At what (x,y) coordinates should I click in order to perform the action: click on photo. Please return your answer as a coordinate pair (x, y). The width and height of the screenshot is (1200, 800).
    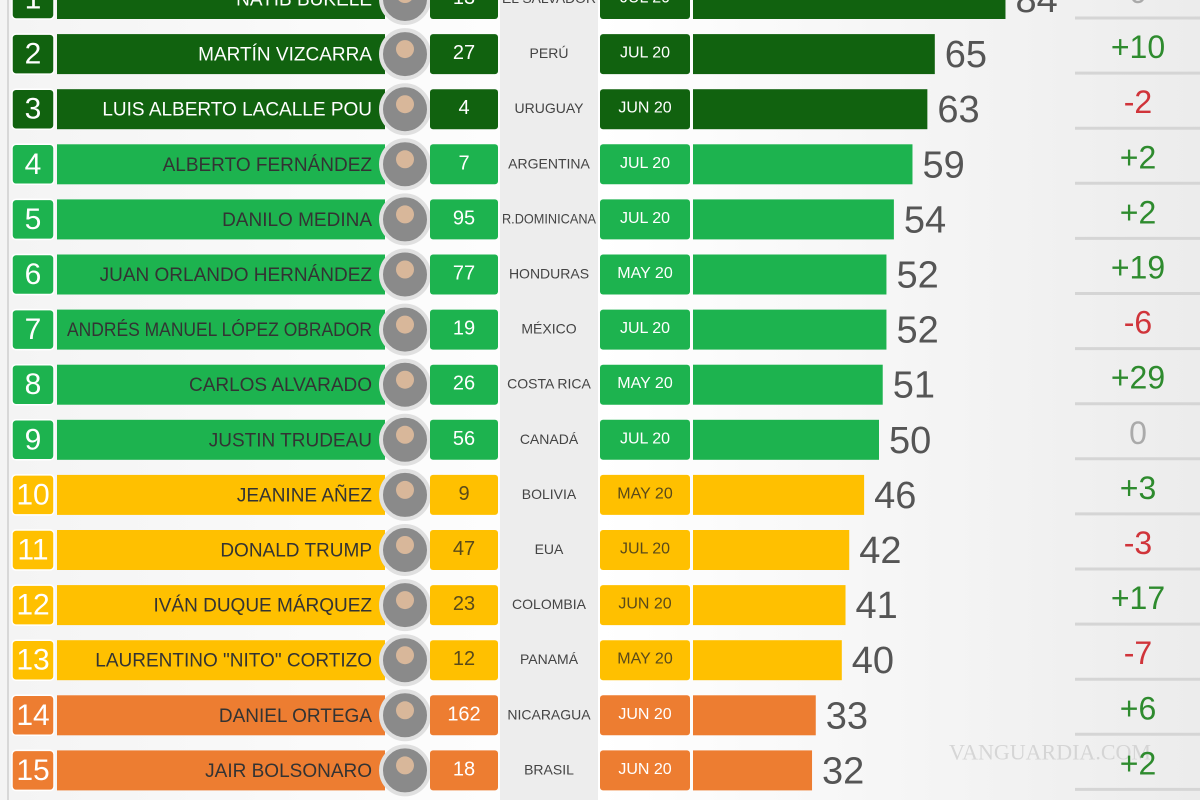
    Looking at the image, I should click on (405, 12).